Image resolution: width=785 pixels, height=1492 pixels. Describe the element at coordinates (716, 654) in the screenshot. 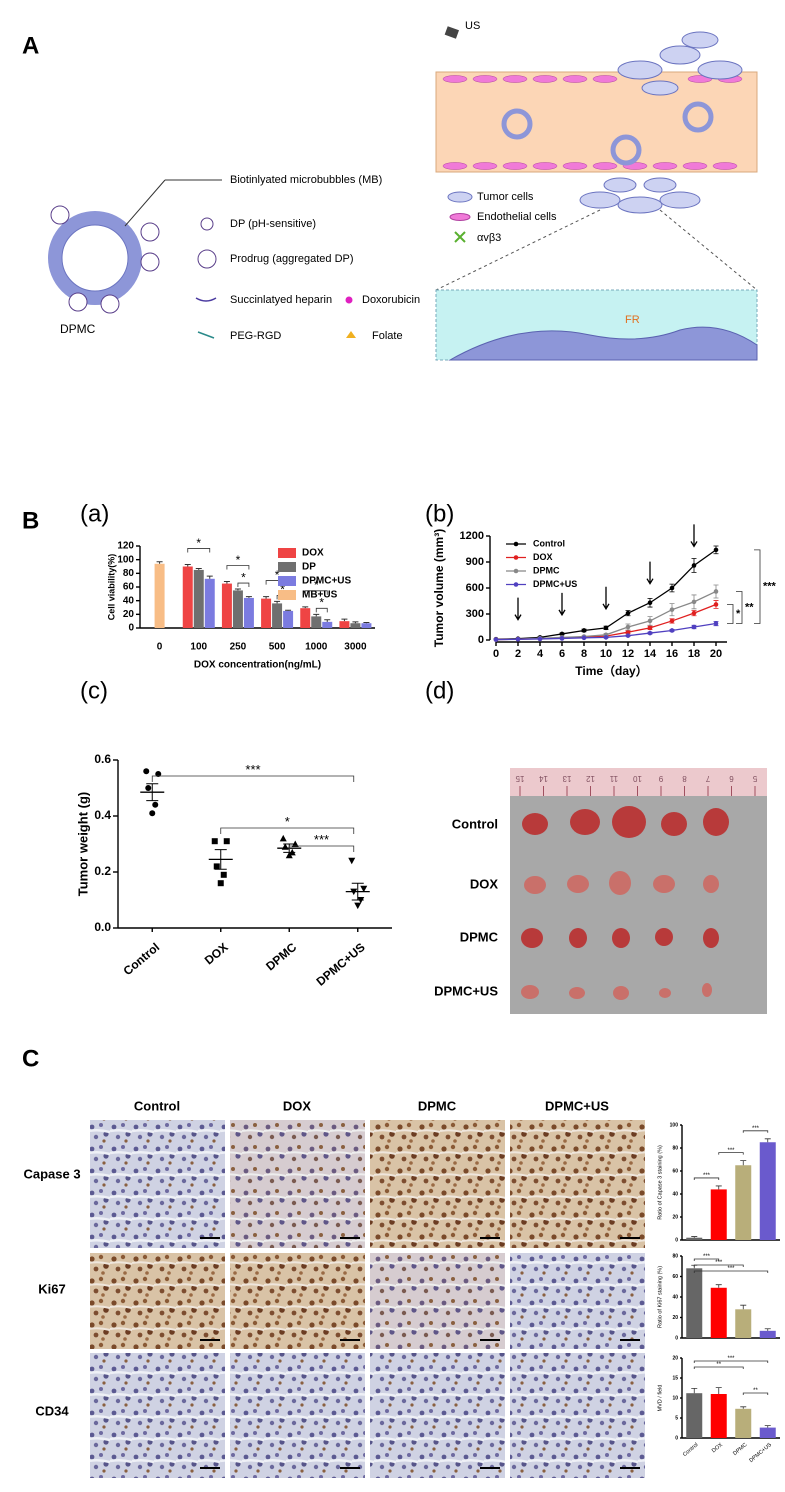

I see `x-tick-label: 20` at that location.